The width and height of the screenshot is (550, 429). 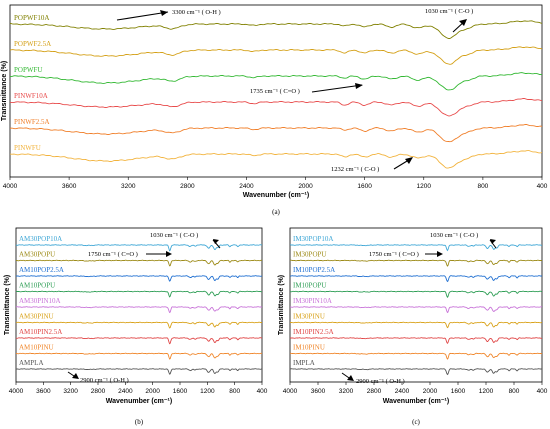 I want to click on annotation-a-oh: 3300 cm⁻¹ ( O-H ), so click(x=168, y=15).